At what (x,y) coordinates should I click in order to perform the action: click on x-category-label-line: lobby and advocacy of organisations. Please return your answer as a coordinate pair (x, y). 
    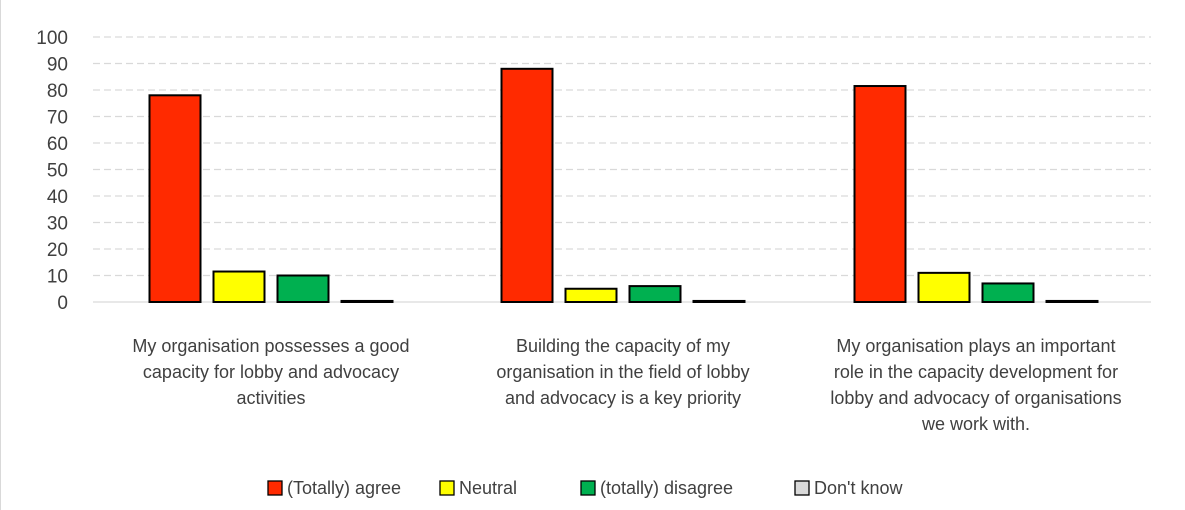
    Looking at the image, I should click on (975, 398).